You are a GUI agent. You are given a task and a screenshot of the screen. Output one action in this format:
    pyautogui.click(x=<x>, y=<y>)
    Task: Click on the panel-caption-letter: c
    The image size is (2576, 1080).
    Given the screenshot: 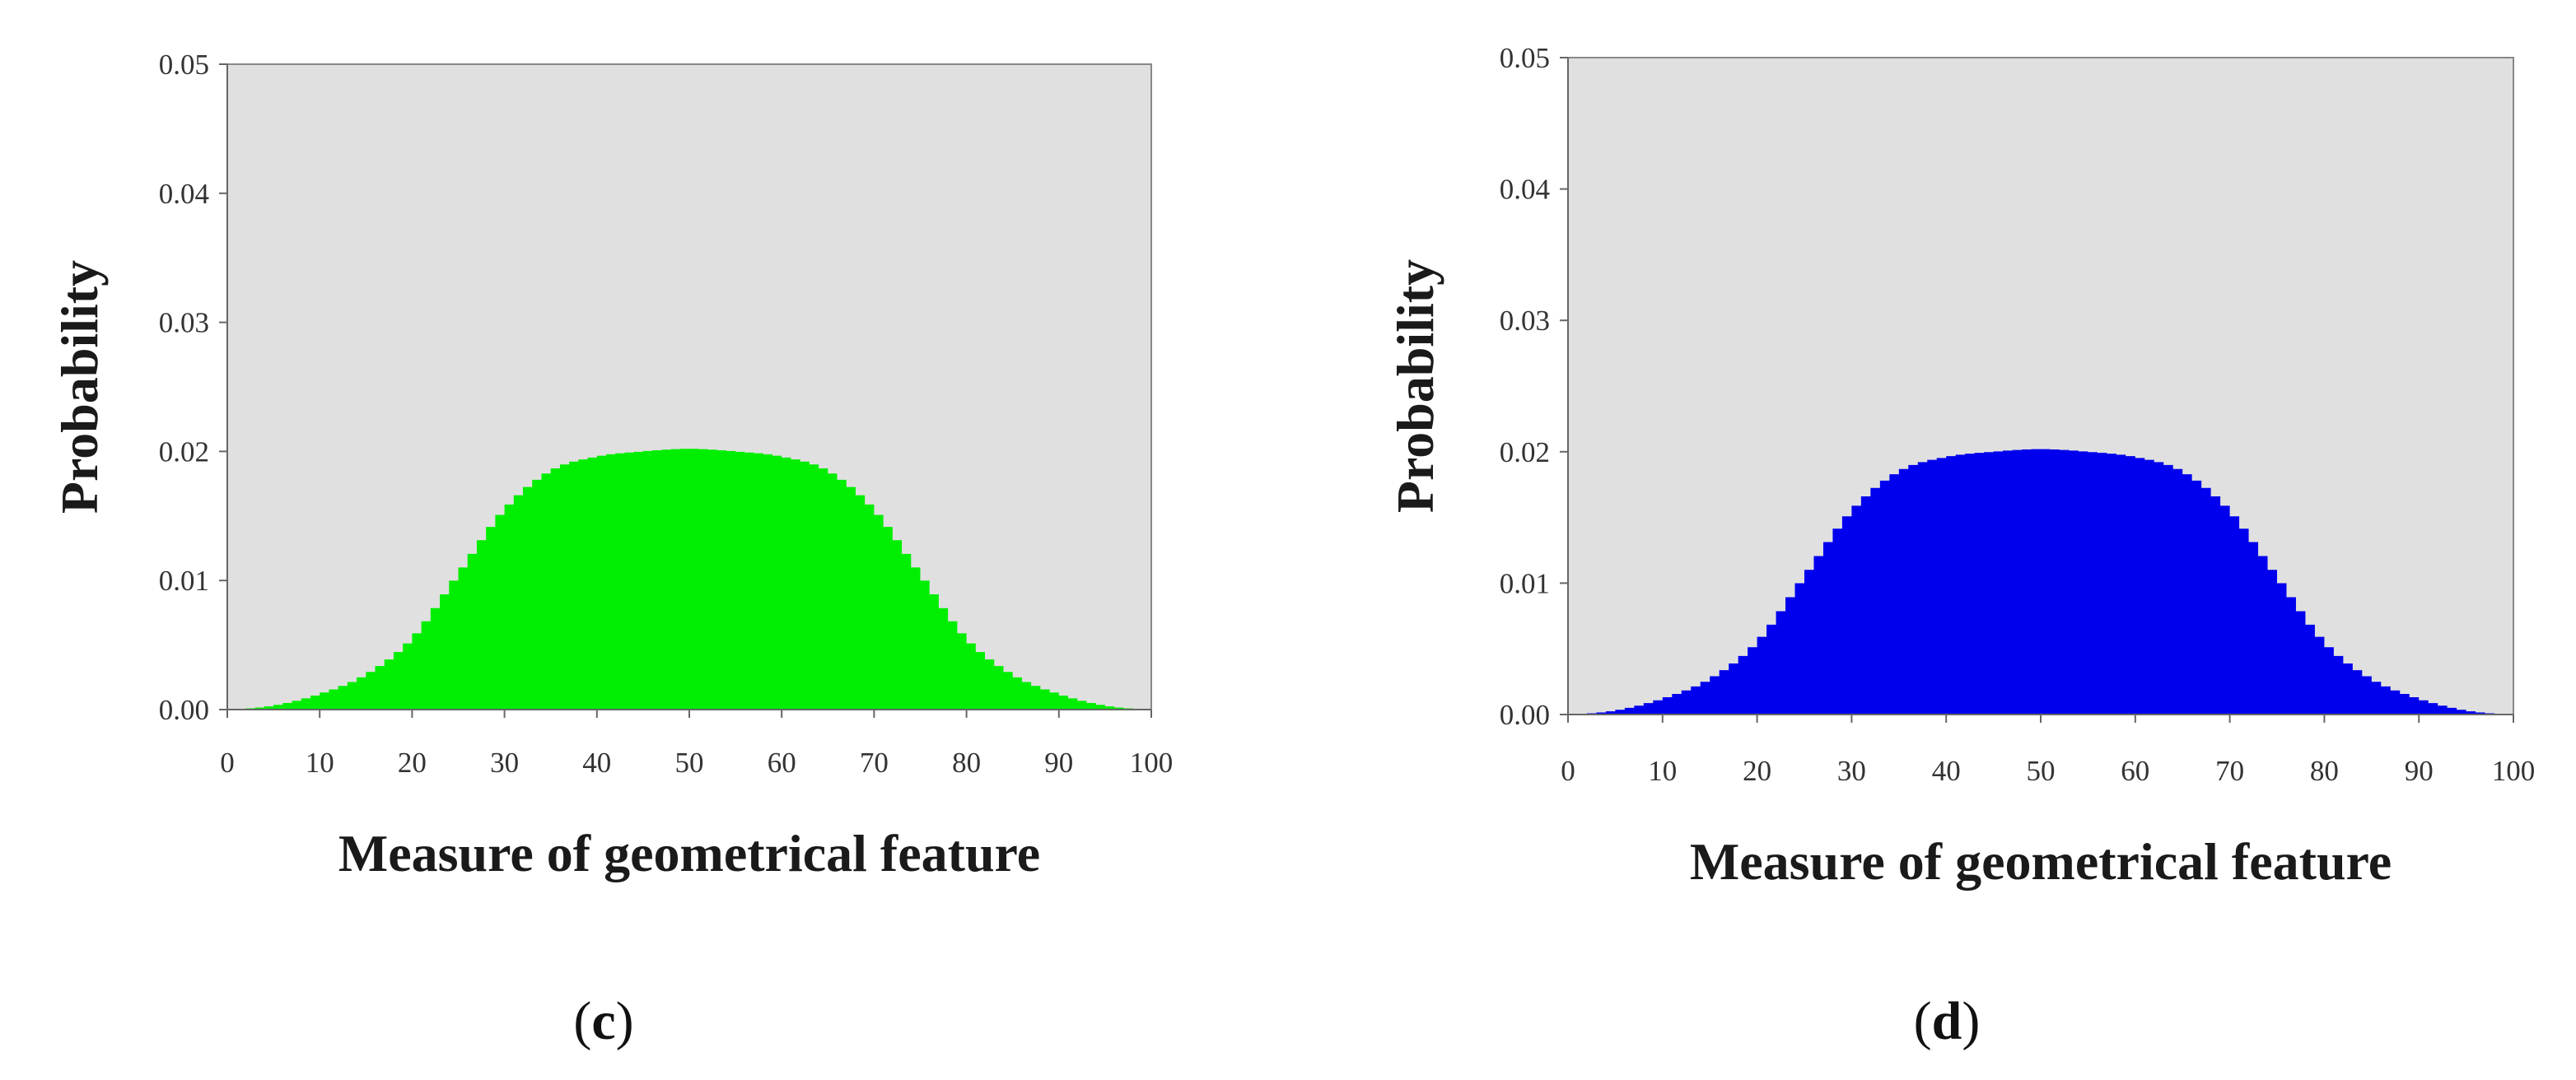 What is the action you would take?
    pyautogui.click(x=603, y=1021)
    